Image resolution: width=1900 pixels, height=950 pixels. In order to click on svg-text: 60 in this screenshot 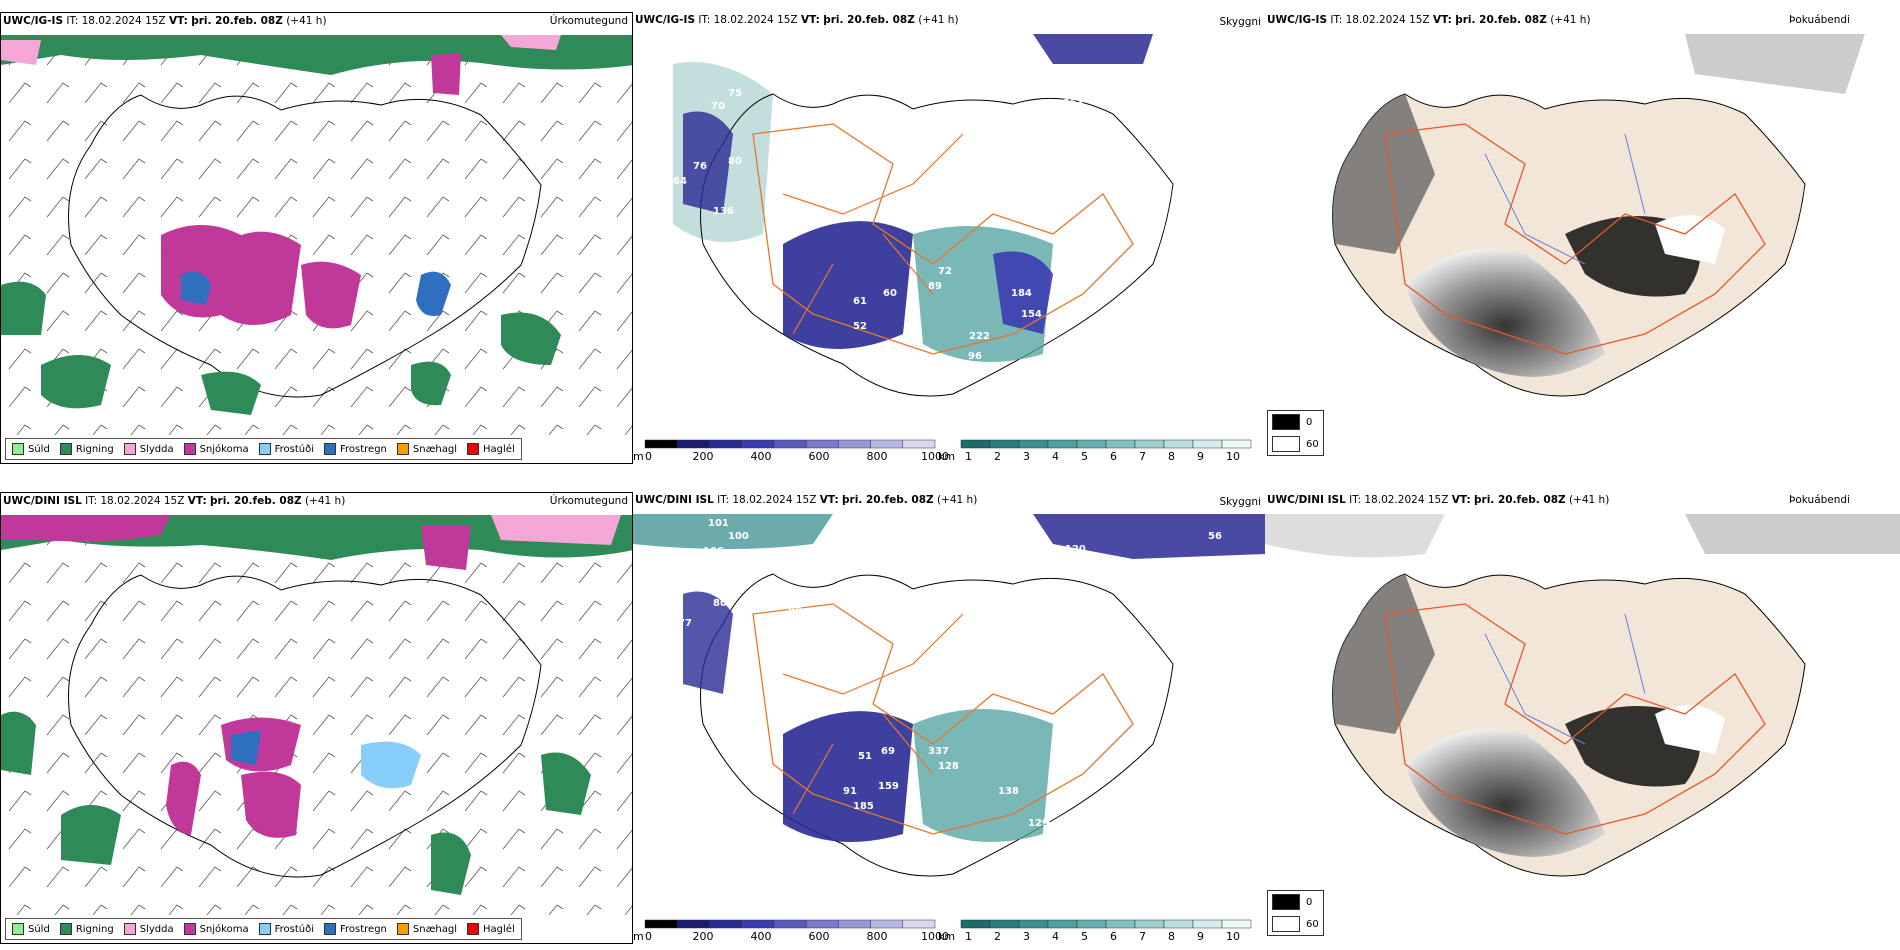, I will do `click(890, 293)`.